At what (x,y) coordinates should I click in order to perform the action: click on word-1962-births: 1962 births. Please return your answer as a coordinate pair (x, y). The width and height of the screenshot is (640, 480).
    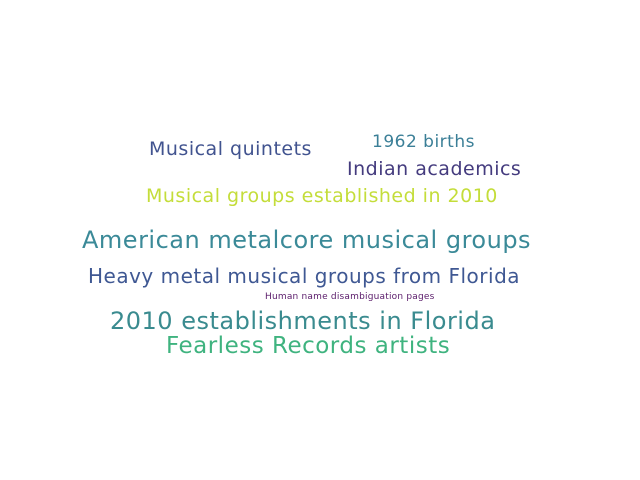
    Looking at the image, I should click on (423, 142).